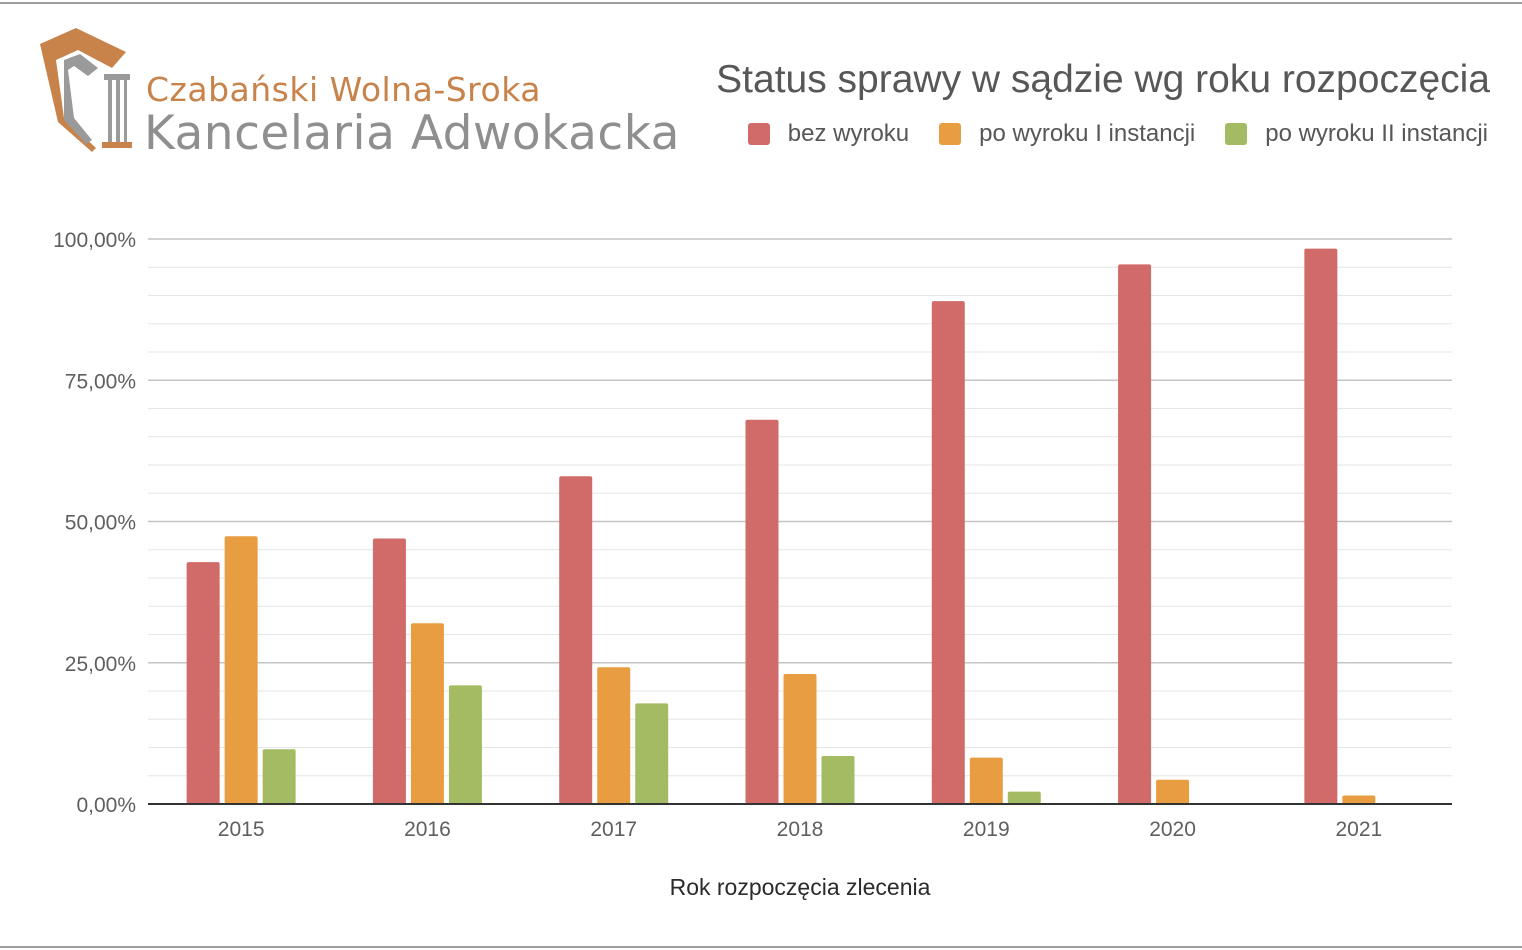 The width and height of the screenshot is (1522, 950). Describe the element at coordinates (94, 240) in the screenshot. I see `y-tick-label: 100,00%` at that location.